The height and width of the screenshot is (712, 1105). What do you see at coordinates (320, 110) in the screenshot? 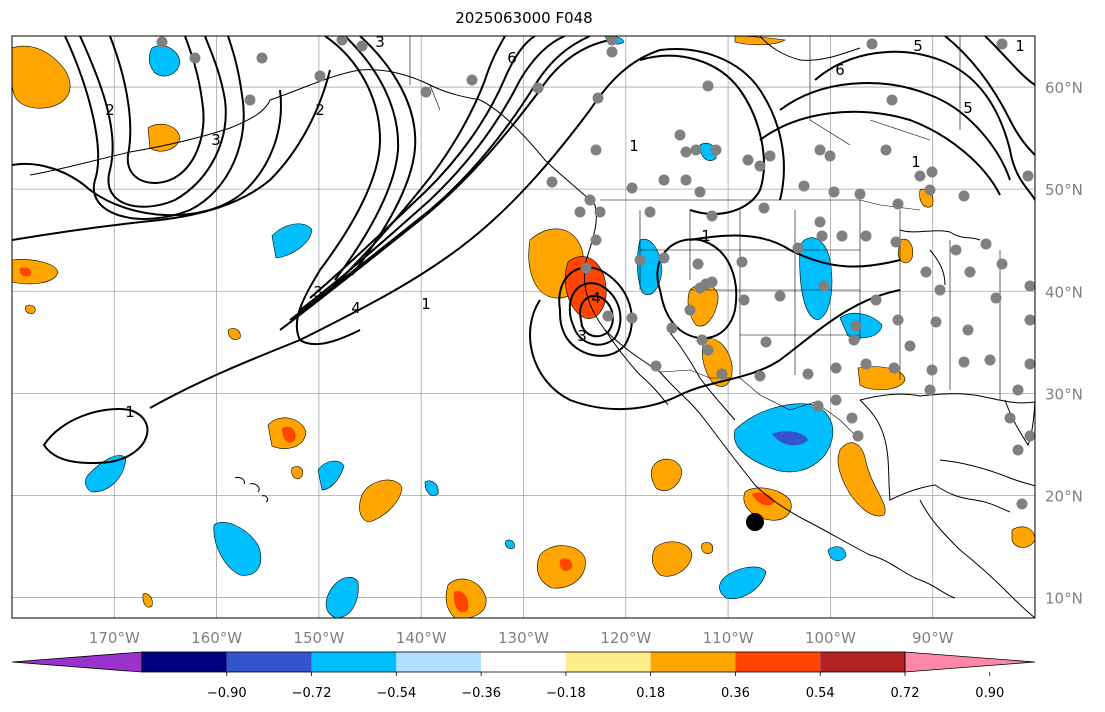
I see `contour-label: 2` at bounding box center [320, 110].